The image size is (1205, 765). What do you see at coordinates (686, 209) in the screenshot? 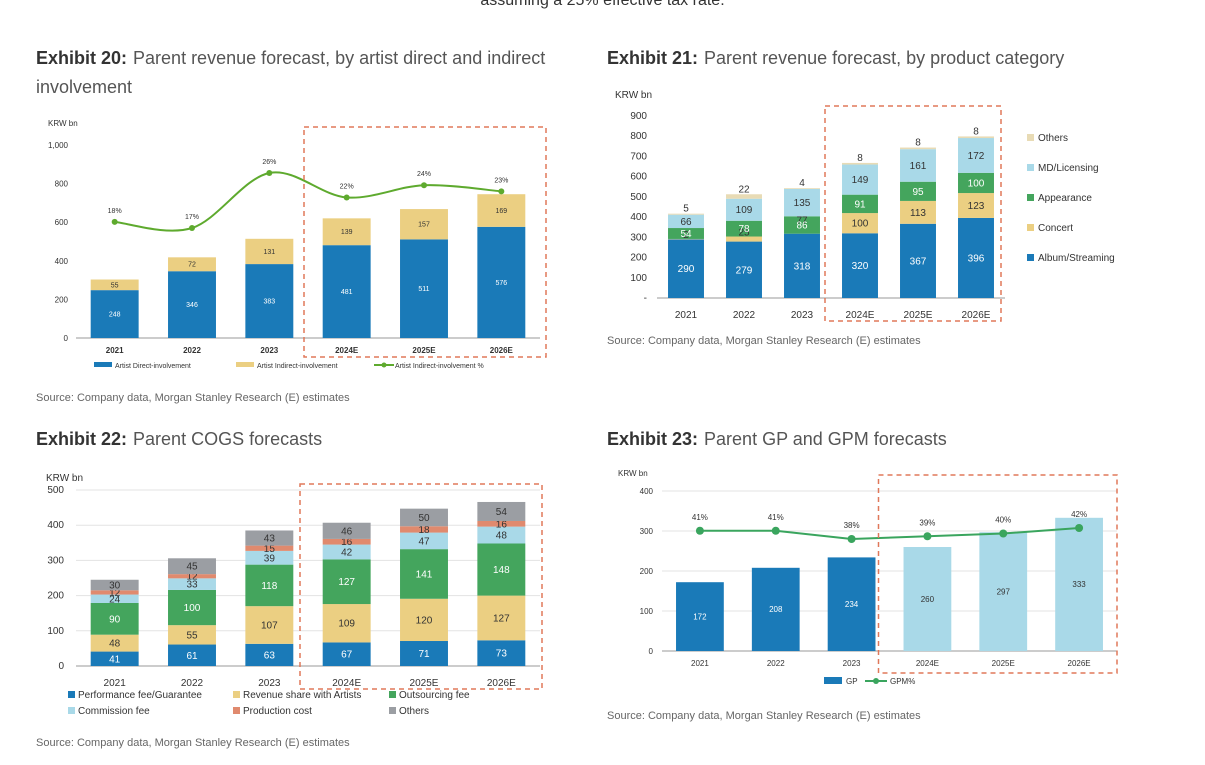
I see `data-label: 5` at bounding box center [686, 209].